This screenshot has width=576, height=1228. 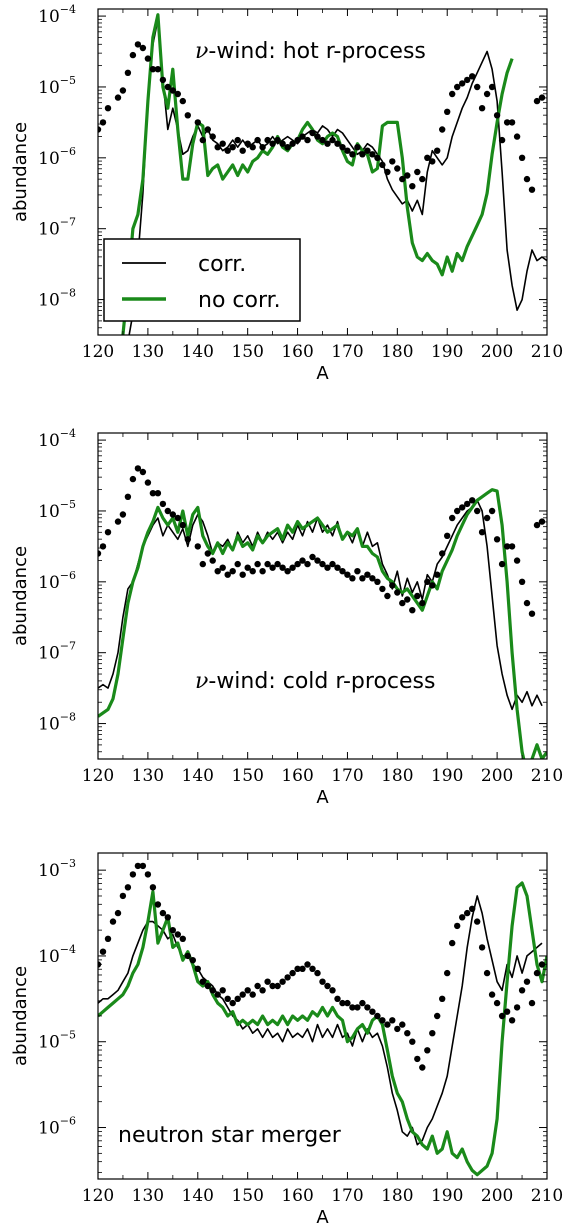 What do you see at coordinates (315, 681) in the screenshot?
I see `chart-annotation: ν-wind: cold r-process` at bounding box center [315, 681].